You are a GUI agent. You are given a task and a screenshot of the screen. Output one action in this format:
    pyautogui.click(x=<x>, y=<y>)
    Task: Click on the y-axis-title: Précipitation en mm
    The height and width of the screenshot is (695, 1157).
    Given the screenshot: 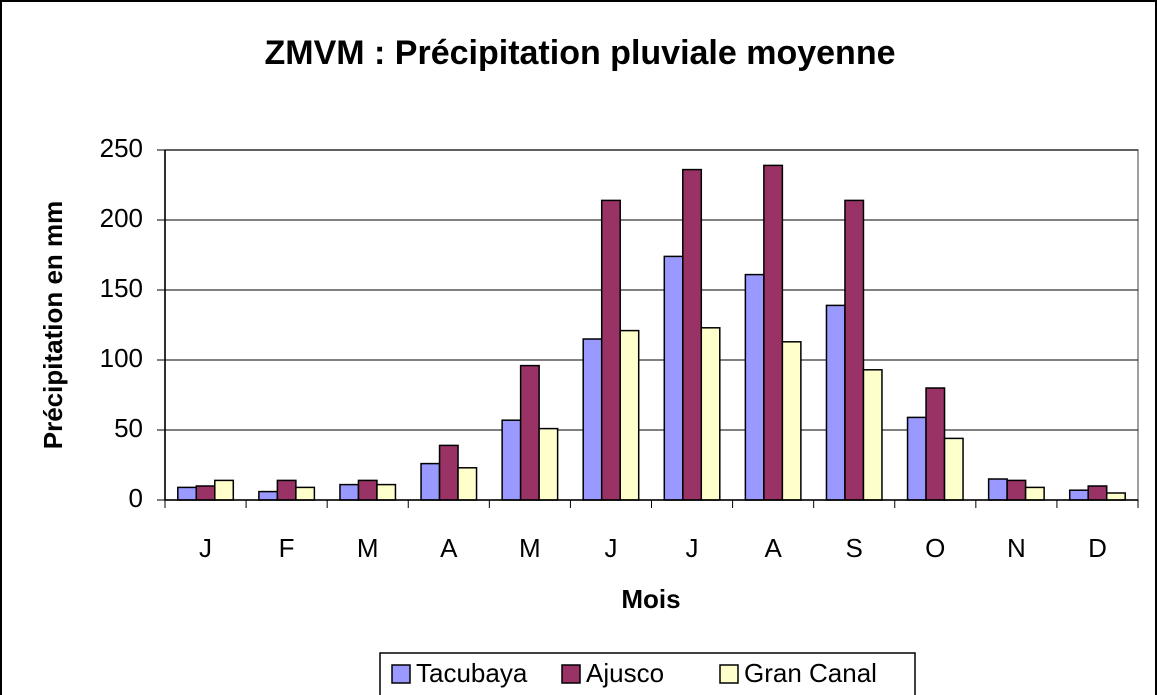 What is the action you would take?
    pyautogui.click(x=53, y=325)
    